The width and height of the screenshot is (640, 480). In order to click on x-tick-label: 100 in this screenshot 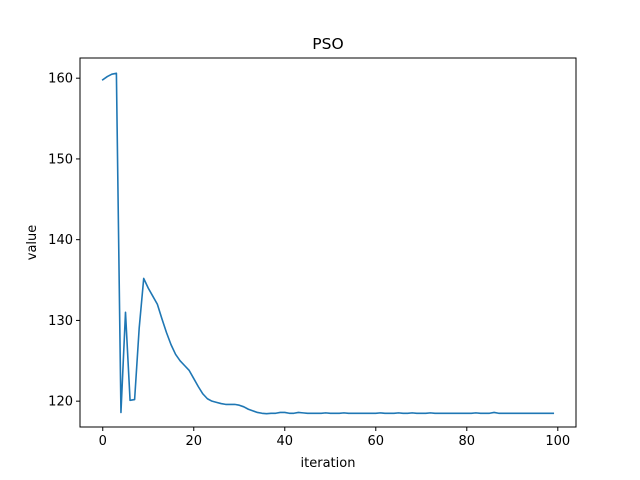, I will do `click(557, 441)`.